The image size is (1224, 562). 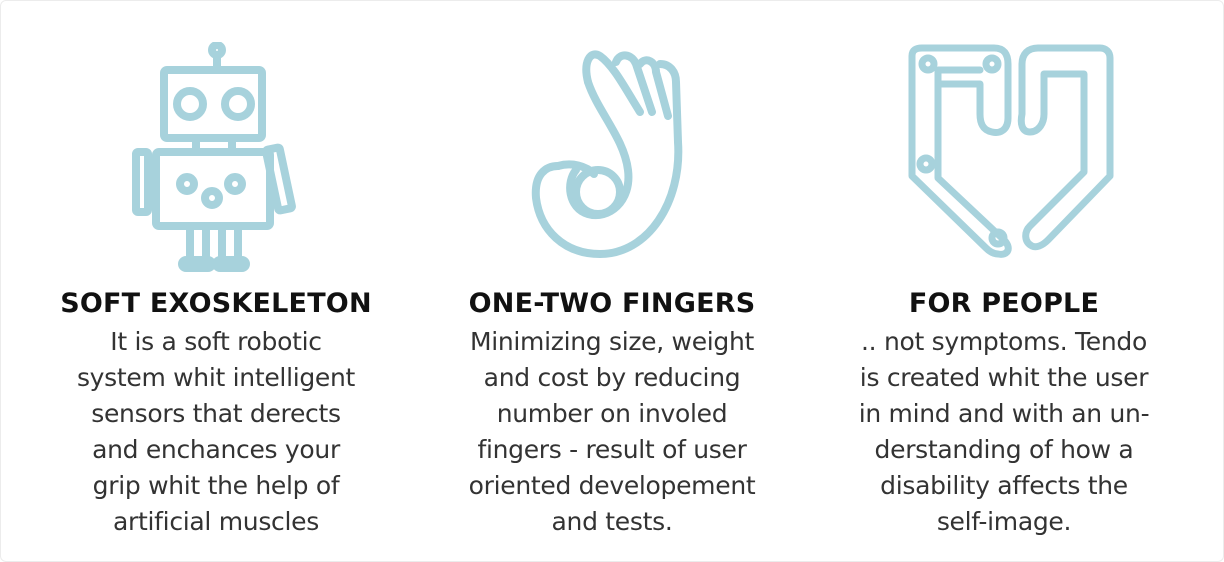 What do you see at coordinates (216, 341) in the screenshot?
I see `description-line: It is a soft robotic` at bounding box center [216, 341].